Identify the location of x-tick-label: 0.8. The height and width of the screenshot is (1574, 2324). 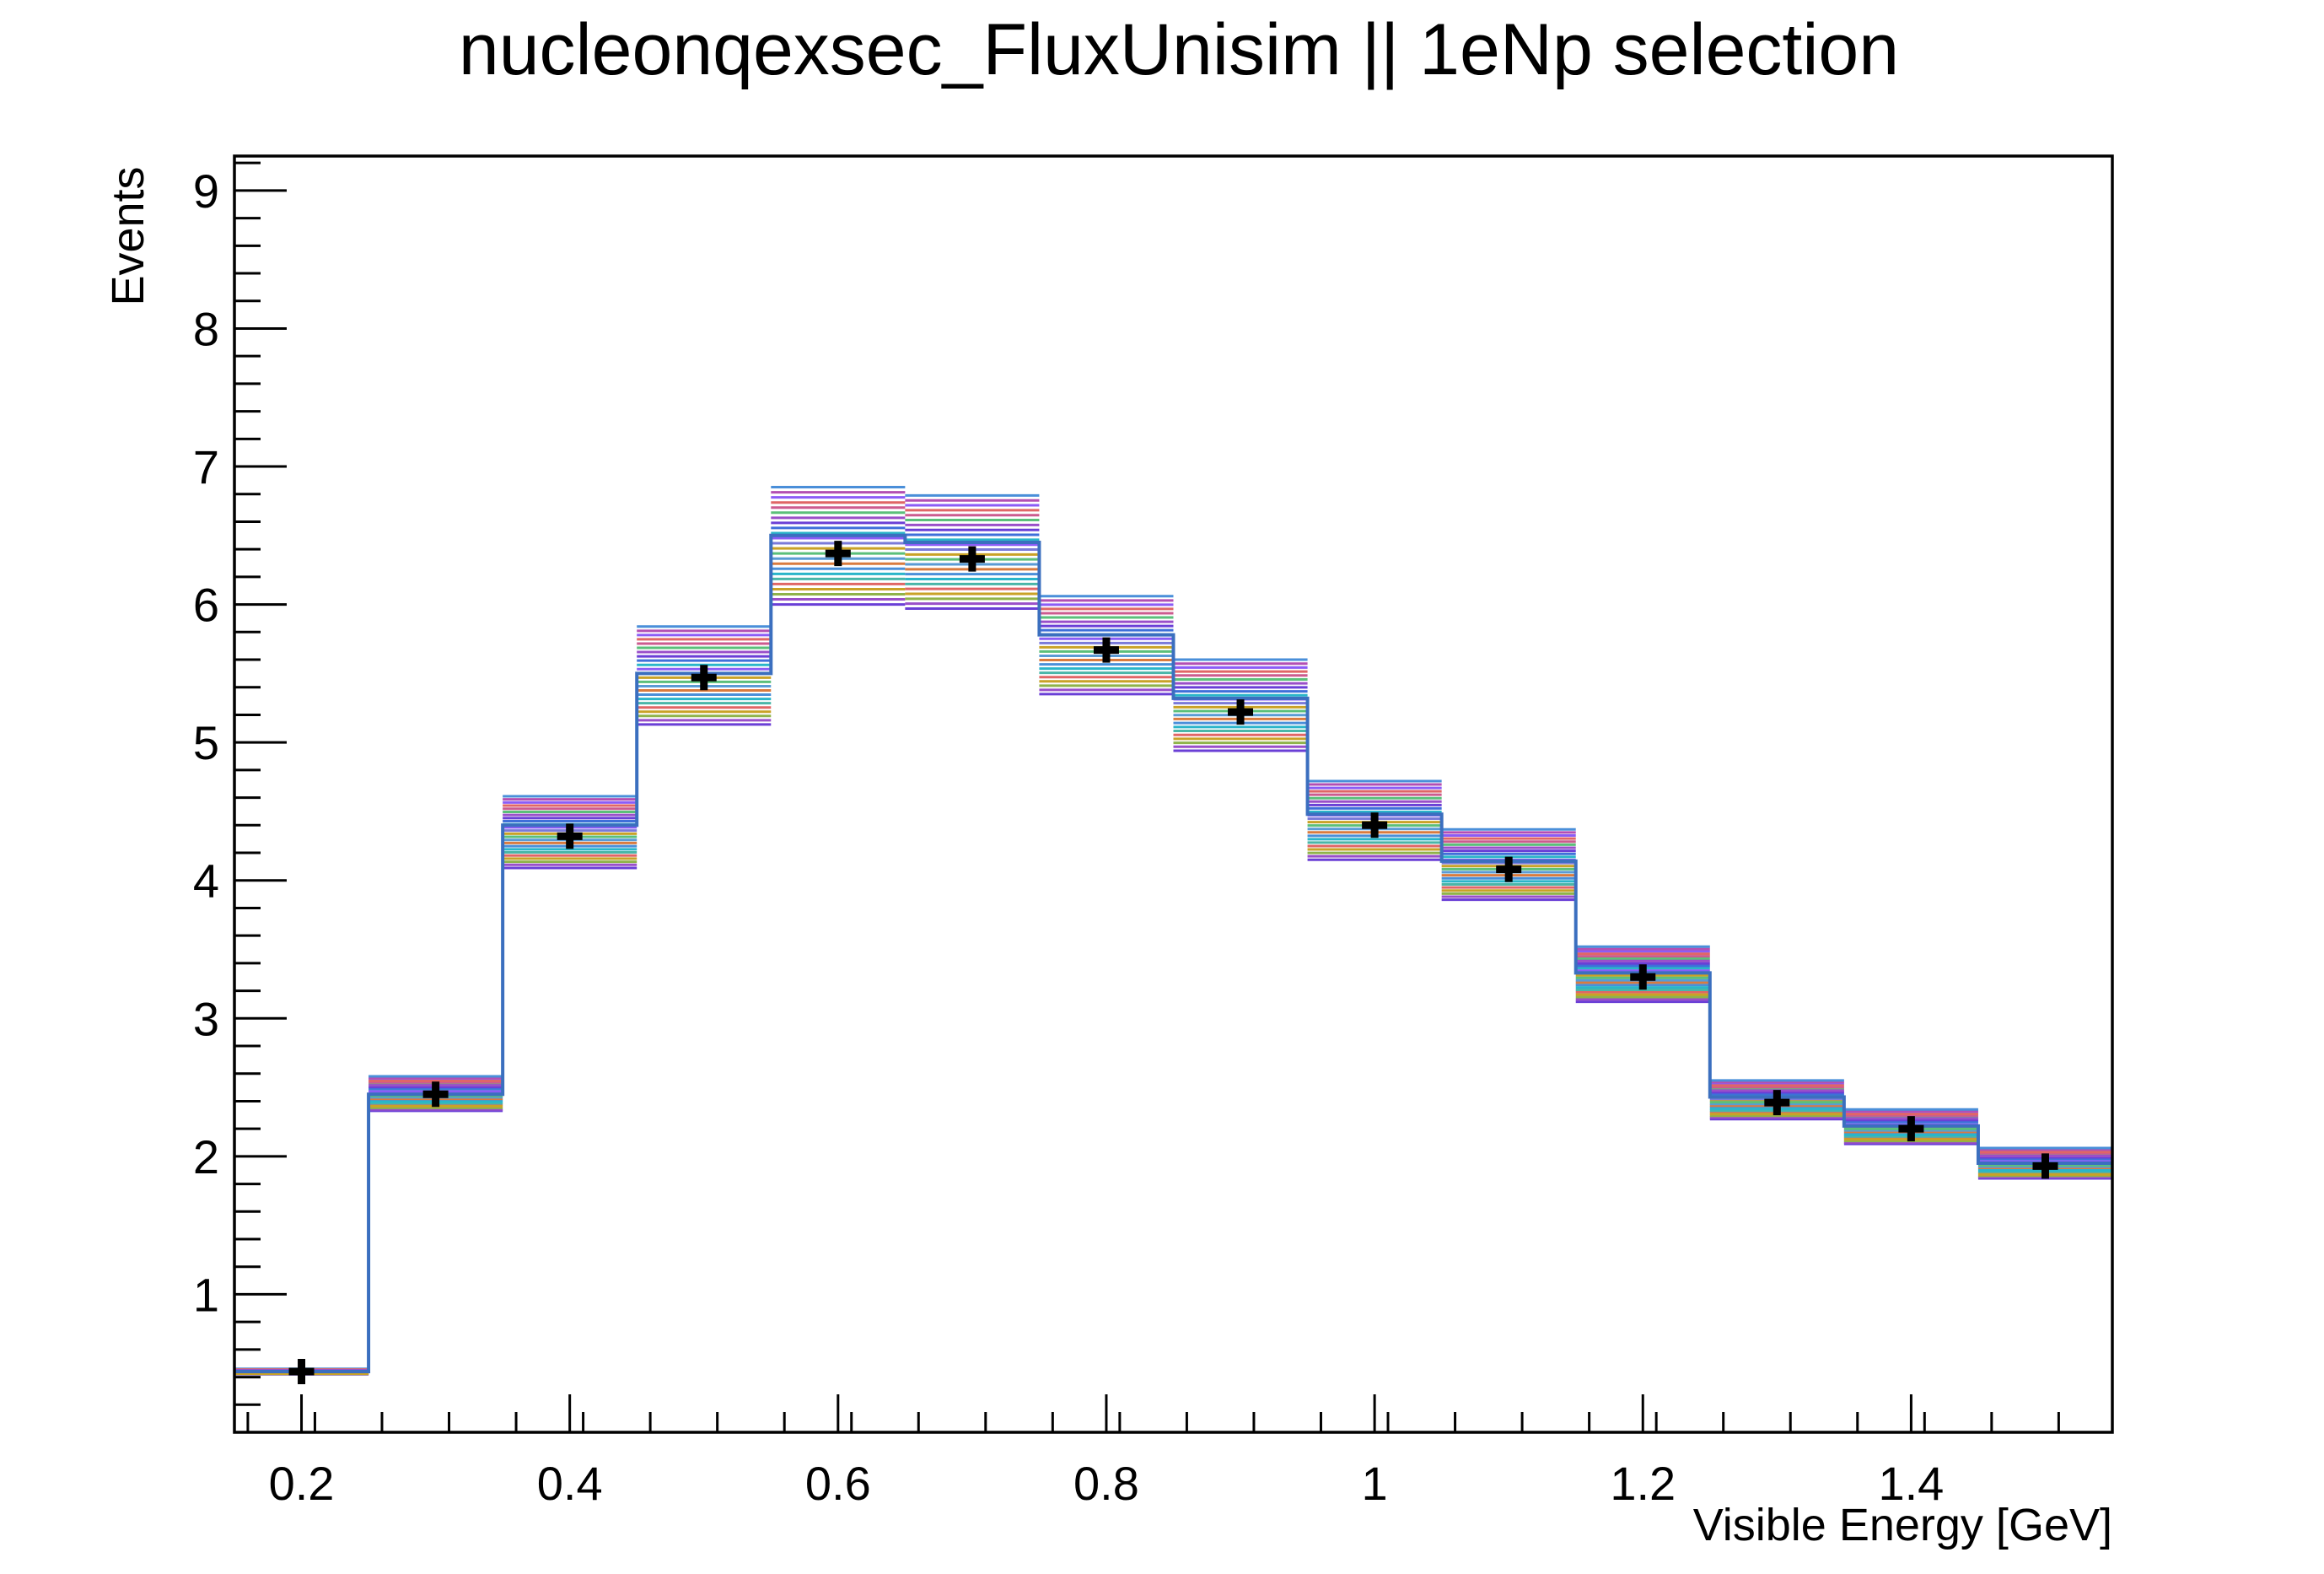
(1106, 1484).